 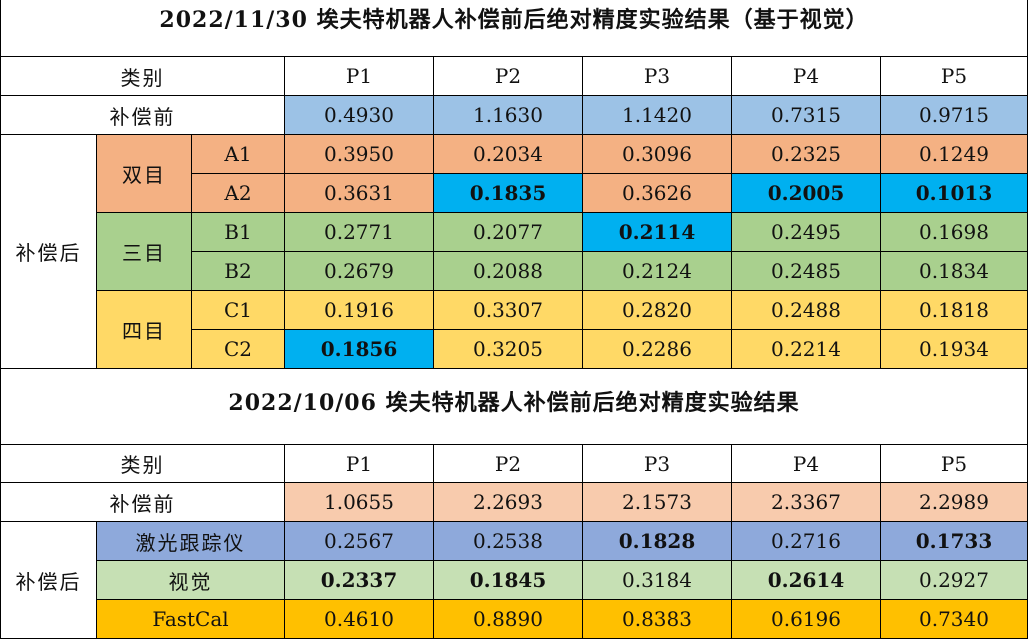 What do you see at coordinates (806, 502) in the screenshot?
I see `cell2-before-p4: 2.3367` at bounding box center [806, 502].